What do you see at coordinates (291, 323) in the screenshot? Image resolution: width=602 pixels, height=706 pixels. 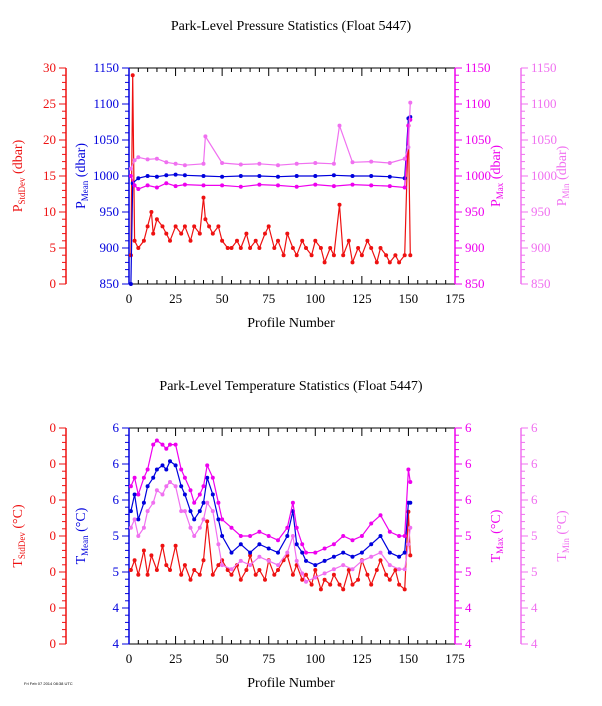 I see `x-axis-label: Profile Number` at bounding box center [291, 323].